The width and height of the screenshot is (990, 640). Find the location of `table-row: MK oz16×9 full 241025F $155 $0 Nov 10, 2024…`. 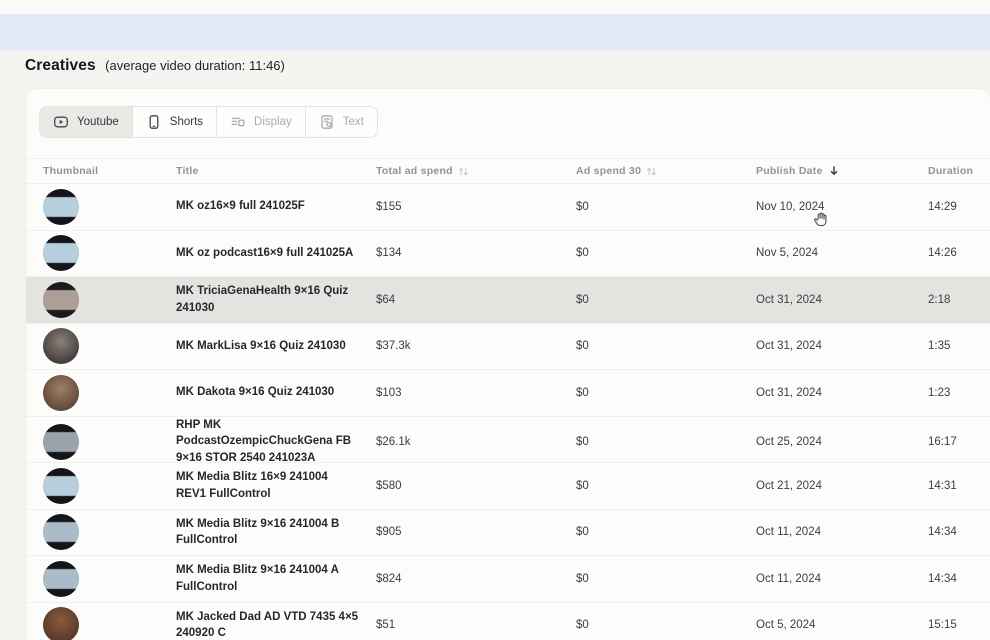

table-row: MK oz16×9 full 241025F $155 $0 Nov 10, 2024… is located at coordinates (508, 207).